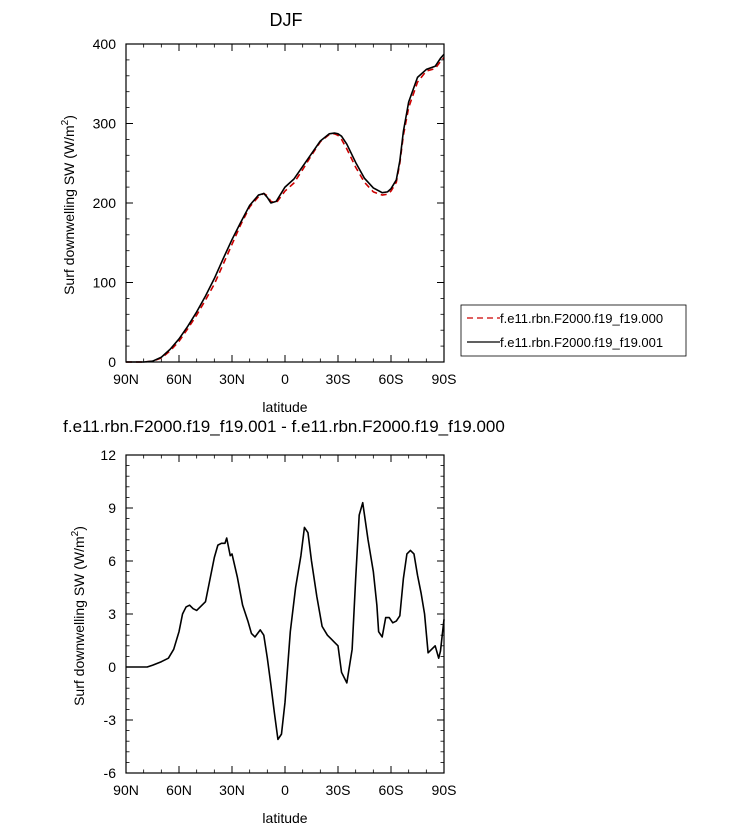  What do you see at coordinates (179, 379) in the screenshot?
I see `top-x-tick-label: 60N` at bounding box center [179, 379].